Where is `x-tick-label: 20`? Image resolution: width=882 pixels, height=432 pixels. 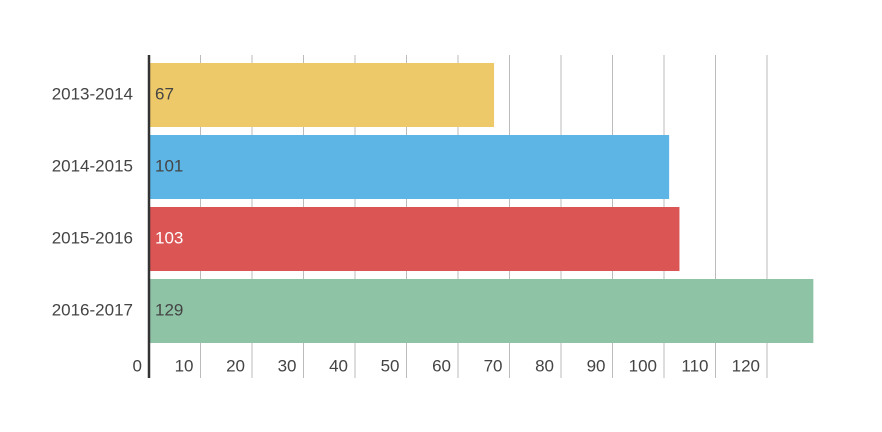 x-tick-label: 20 is located at coordinates (235, 365).